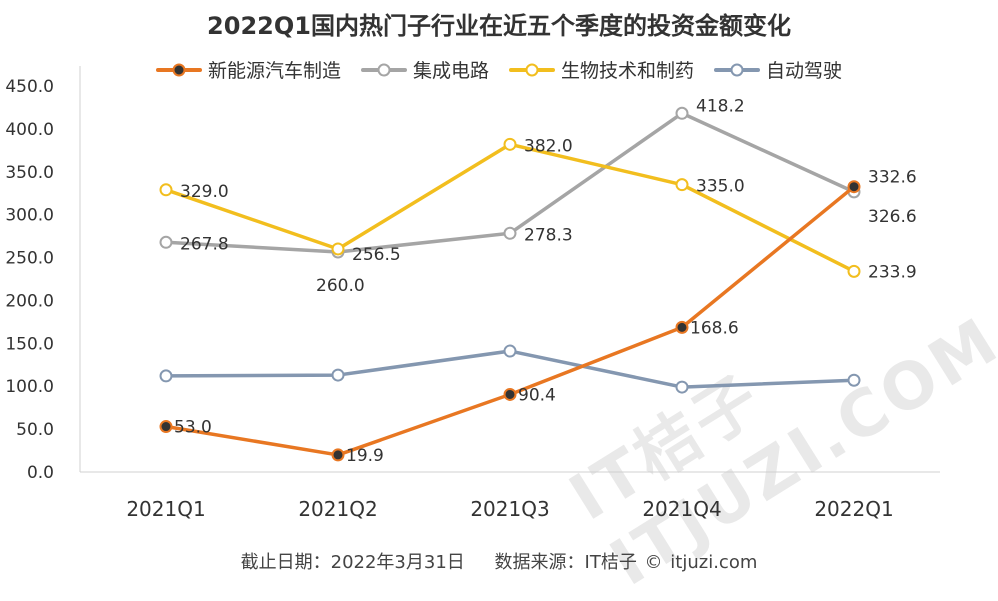 The height and width of the screenshot is (601, 998). I want to click on data-label: 233.9, so click(892, 272).